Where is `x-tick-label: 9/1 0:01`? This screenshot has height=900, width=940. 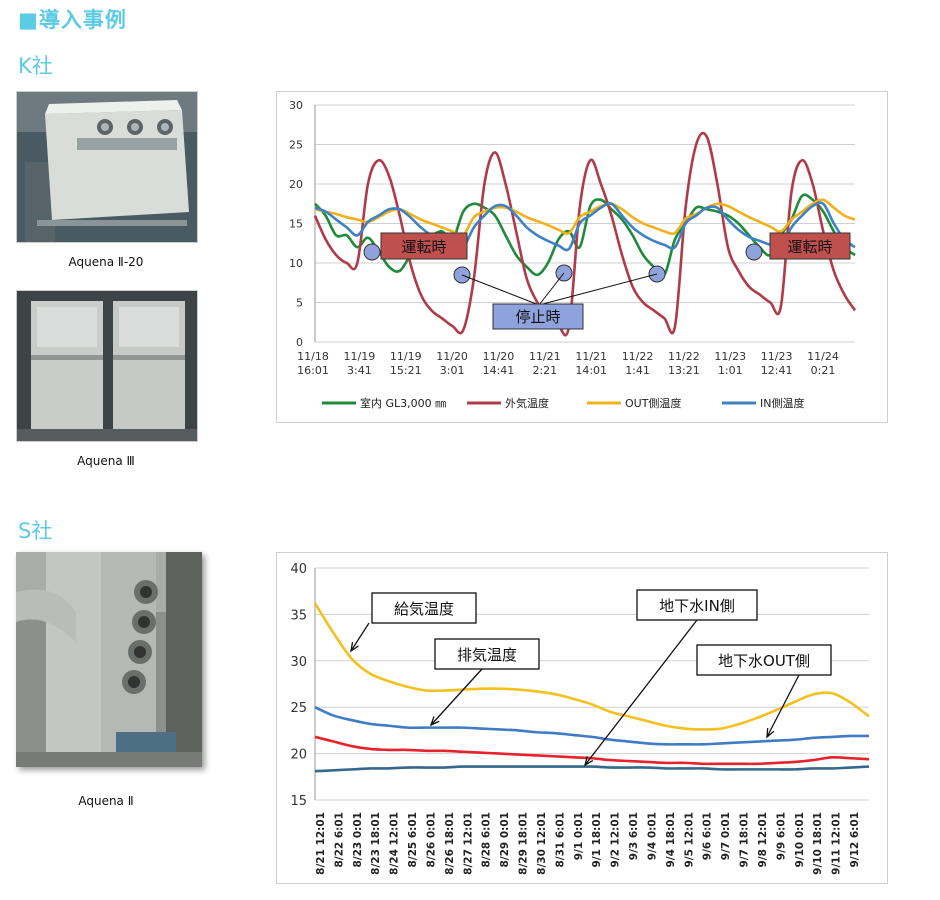
x-tick-label: 9/1 0:01 is located at coordinates (579, 836).